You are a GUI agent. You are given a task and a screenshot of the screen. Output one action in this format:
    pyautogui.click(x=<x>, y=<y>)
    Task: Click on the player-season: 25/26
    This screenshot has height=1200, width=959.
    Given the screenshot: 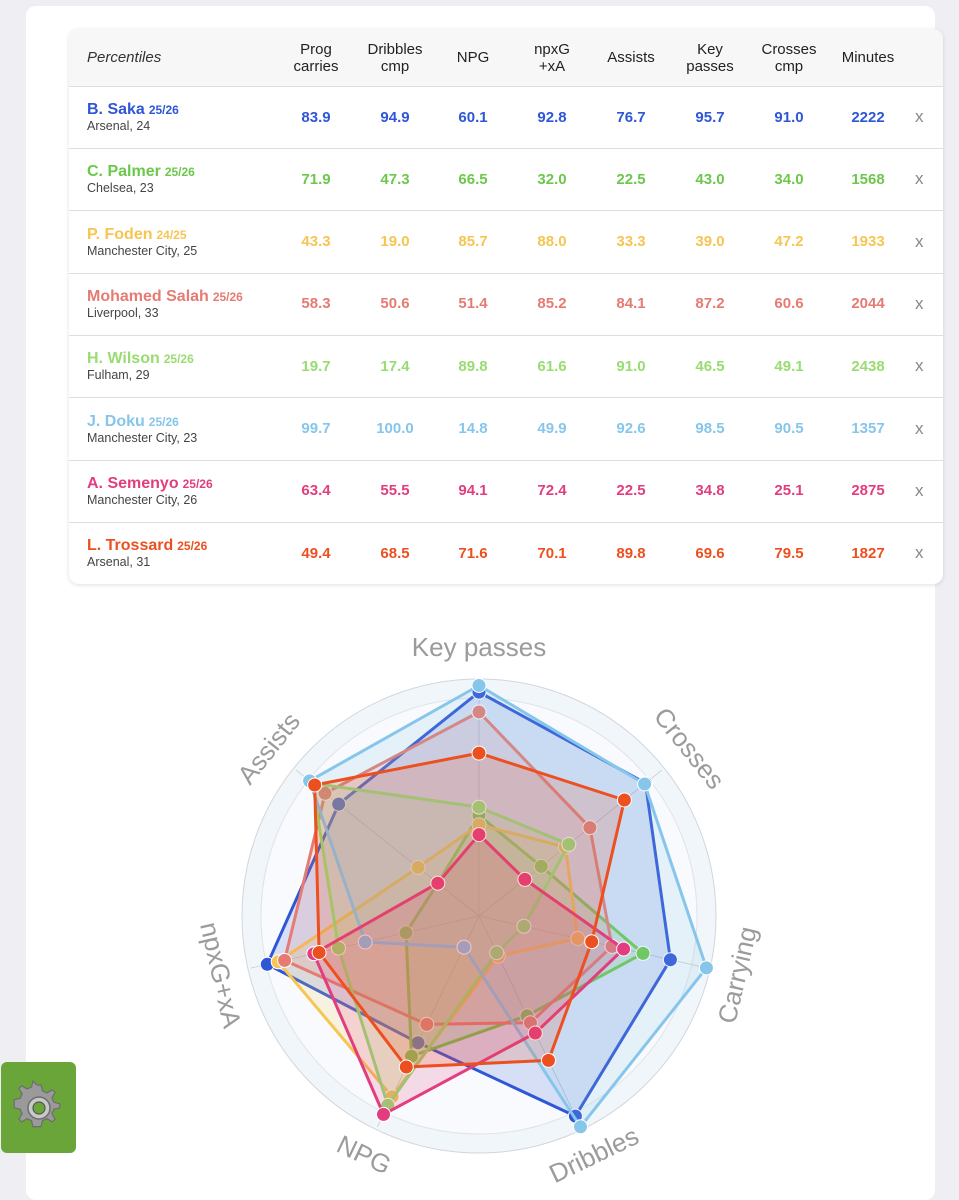 What is the action you would take?
    pyautogui.click(x=192, y=546)
    